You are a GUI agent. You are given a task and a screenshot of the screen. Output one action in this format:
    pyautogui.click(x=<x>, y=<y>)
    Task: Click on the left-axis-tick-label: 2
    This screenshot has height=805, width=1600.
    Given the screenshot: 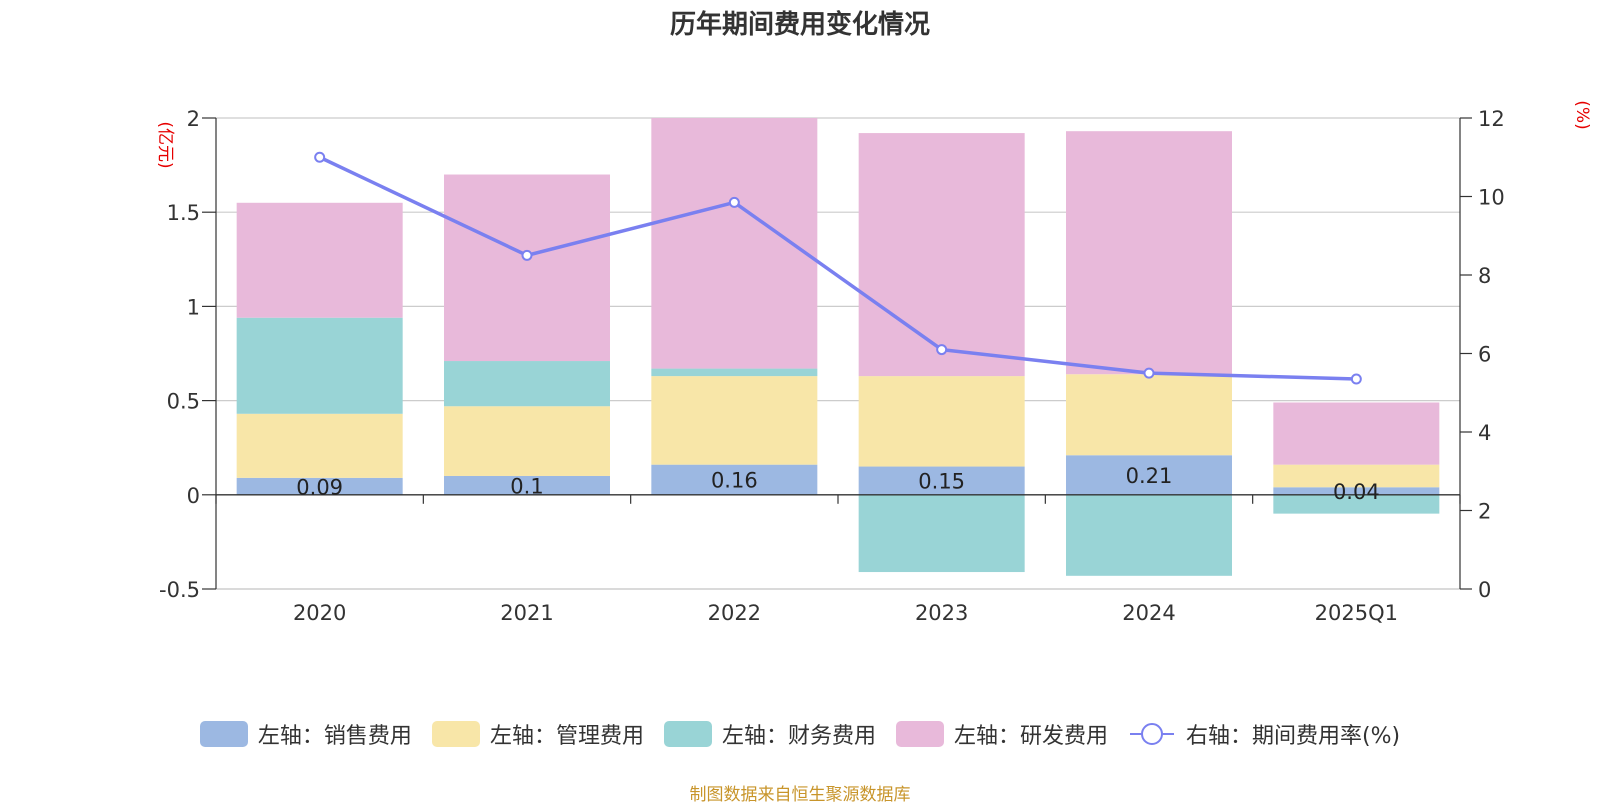 What is the action you would take?
    pyautogui.click(x=193, y=119)
    